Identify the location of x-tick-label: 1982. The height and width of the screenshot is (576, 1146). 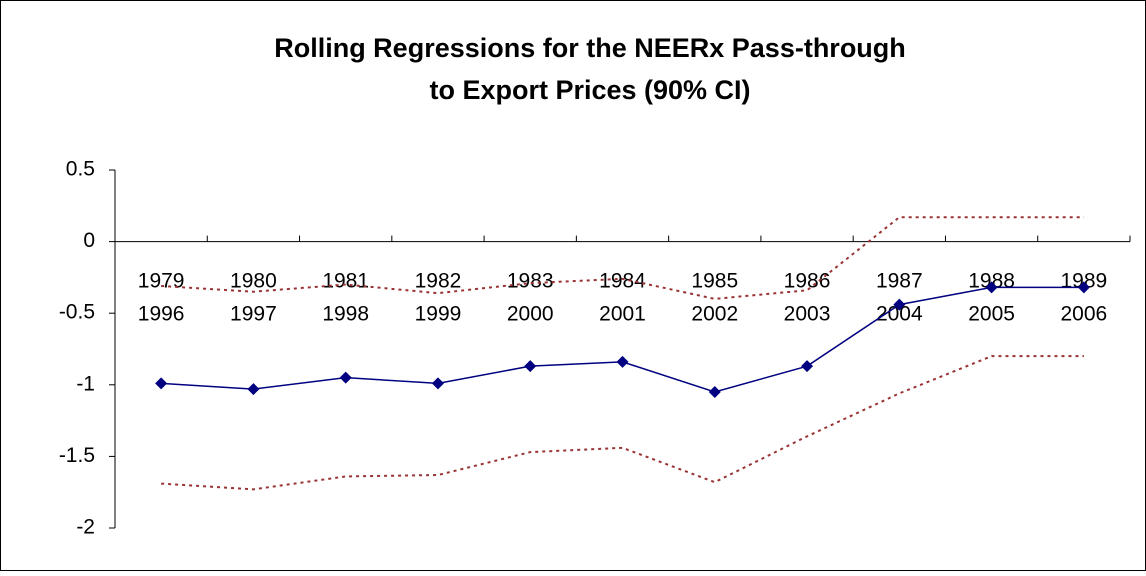
(438, 281).